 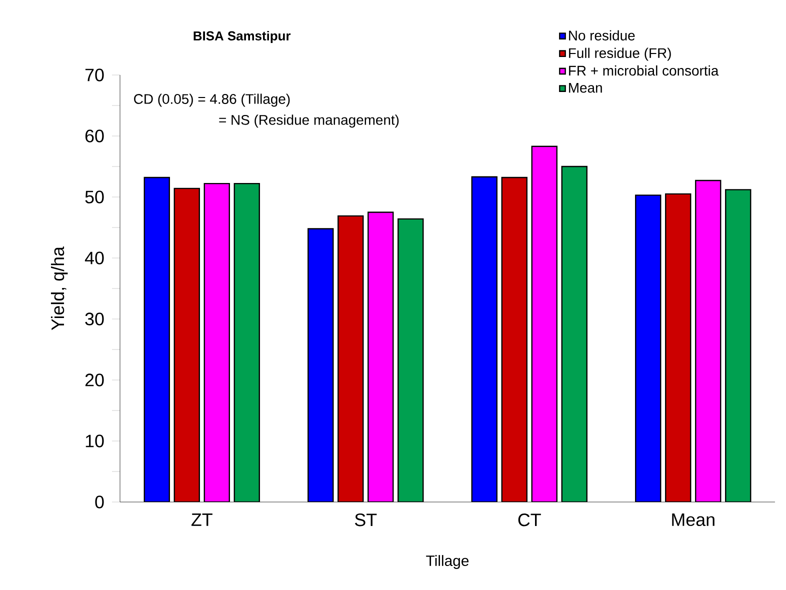 What do you see at coordinates (201, 520) in the screenshot?
I see `x-tick-label: ZT` at bounding box center [201, 520].